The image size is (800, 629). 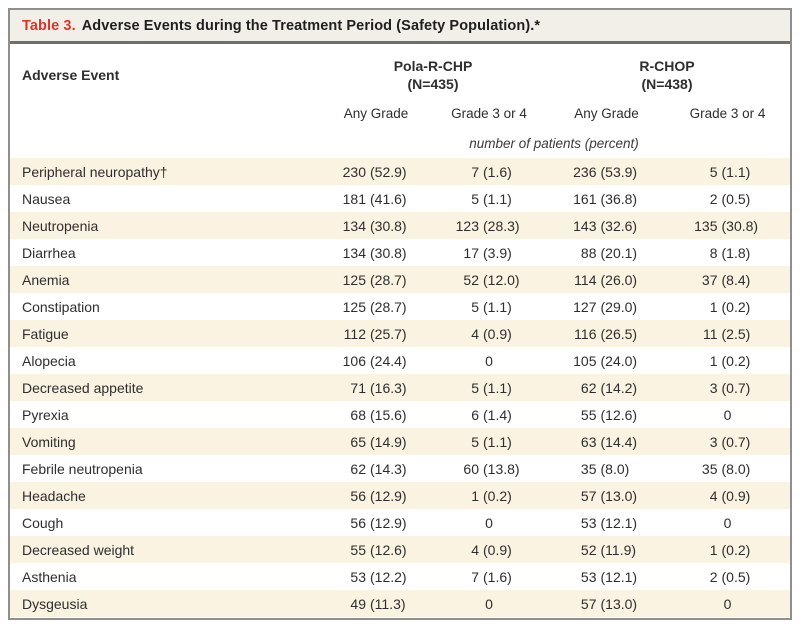 What do you see at coordinates (605, 225) in the screenshot?
I see `value-cell: 143 (32.6)` at bounding box center [605, 225].